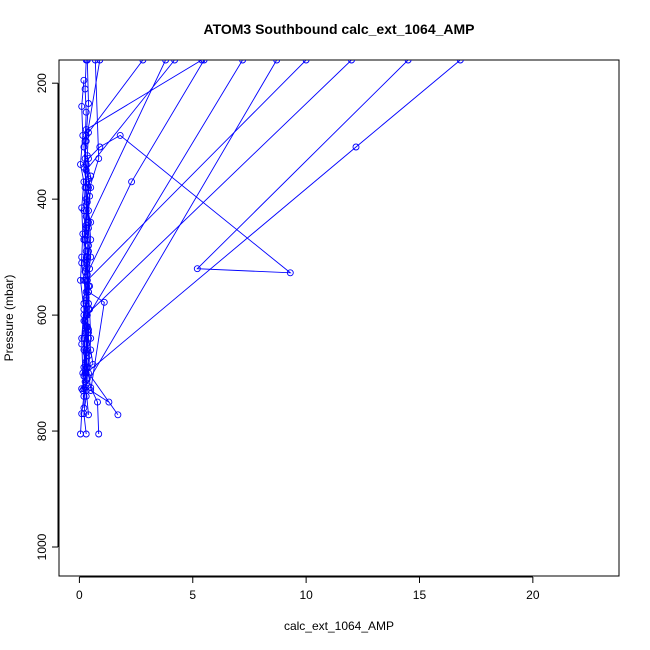  I want to click on y-axis-label: Pressure (mbar), so click(9, 318).